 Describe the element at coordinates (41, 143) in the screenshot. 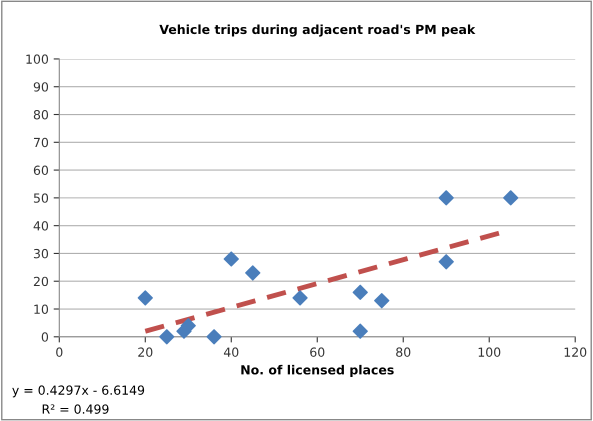

I see `y-tick-label: 70` at that location.